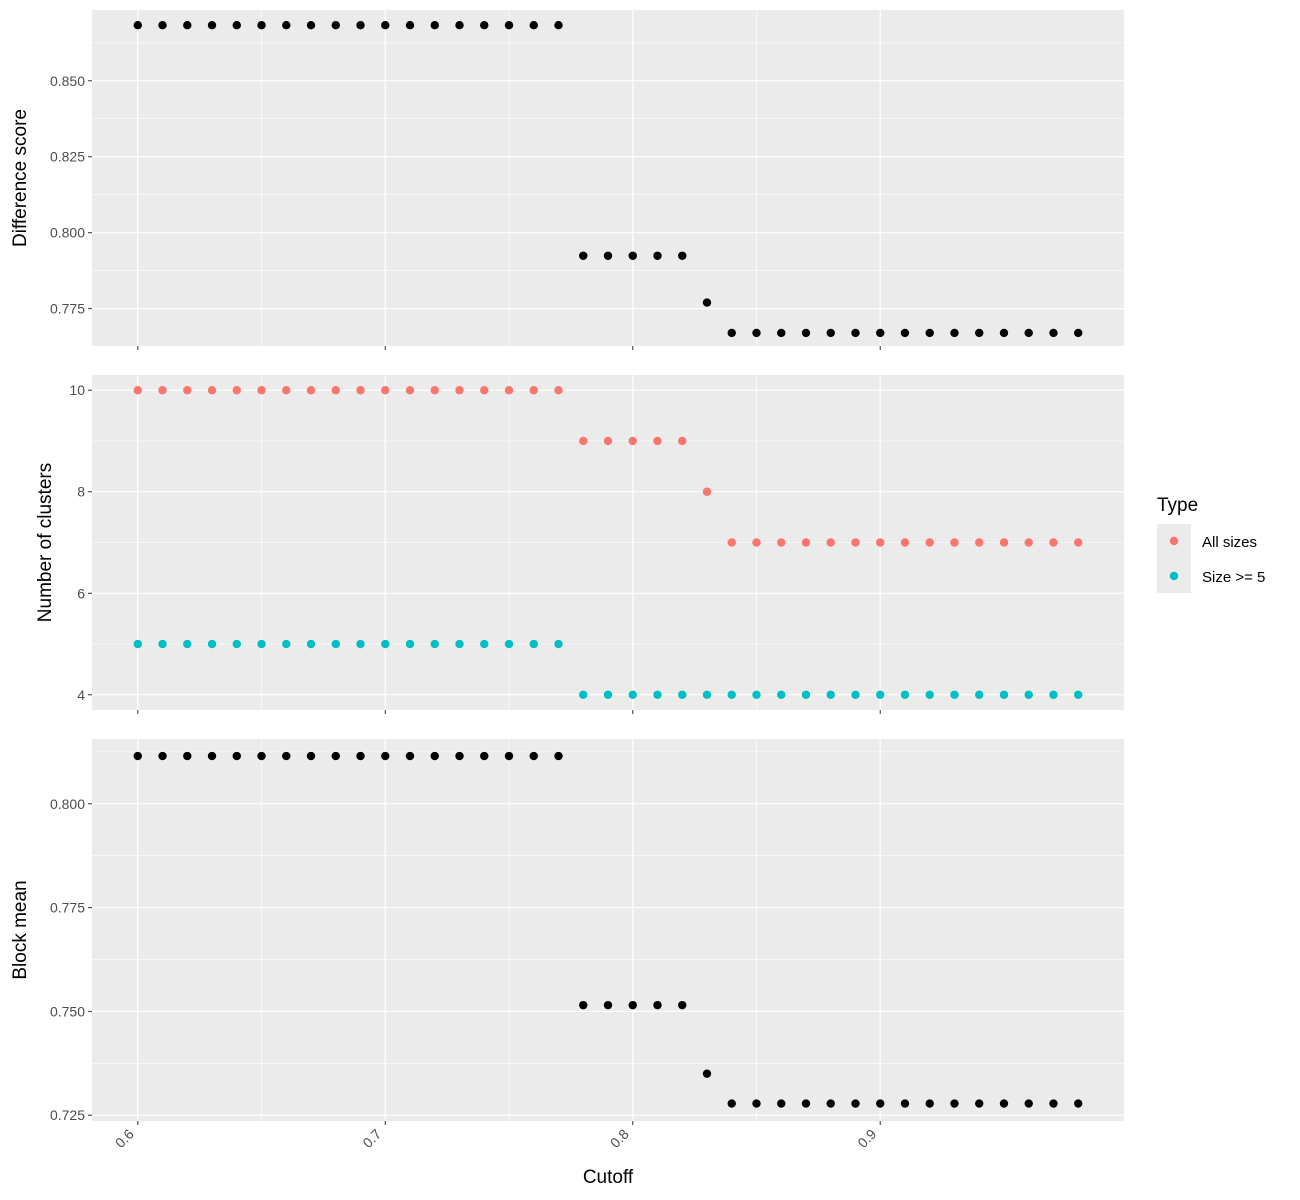 Image resolution: width=1300 pixels, height=1200 pixels. Describe the element at coordinates (67, 157) in the screenshot. I see `y-tick-label: 0.825` at that location.